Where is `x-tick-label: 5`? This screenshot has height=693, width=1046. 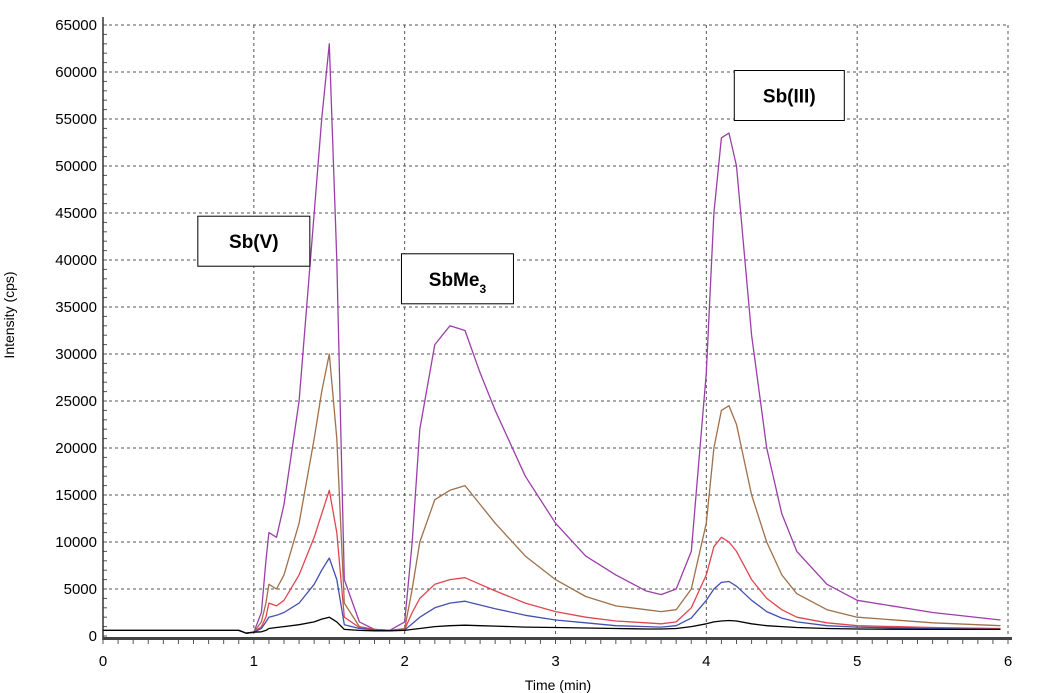
x-tick-label: 5 is located at coordinates (857, 661).